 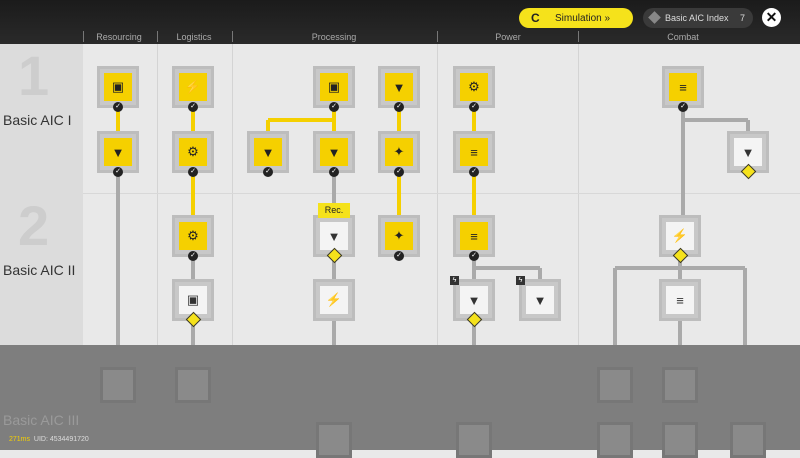 I want to click on tier-numeral: 1, so click(x=34, y=75).